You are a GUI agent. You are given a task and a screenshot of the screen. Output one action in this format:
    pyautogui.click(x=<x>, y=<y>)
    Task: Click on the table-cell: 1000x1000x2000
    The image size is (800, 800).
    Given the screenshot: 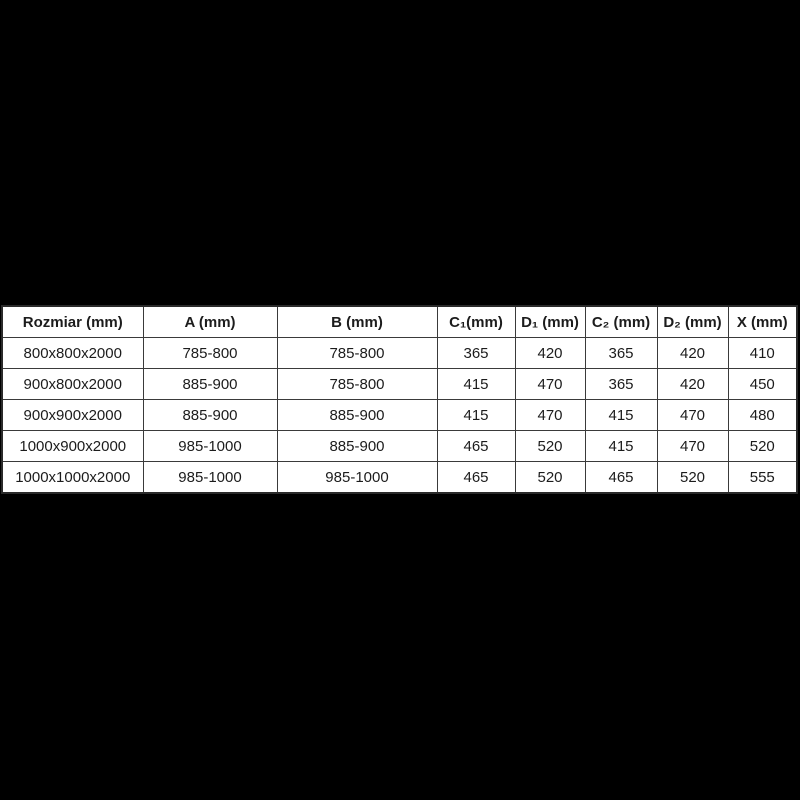 What is the action you would take?
    pyautogui.click(x=72, y=477)
    